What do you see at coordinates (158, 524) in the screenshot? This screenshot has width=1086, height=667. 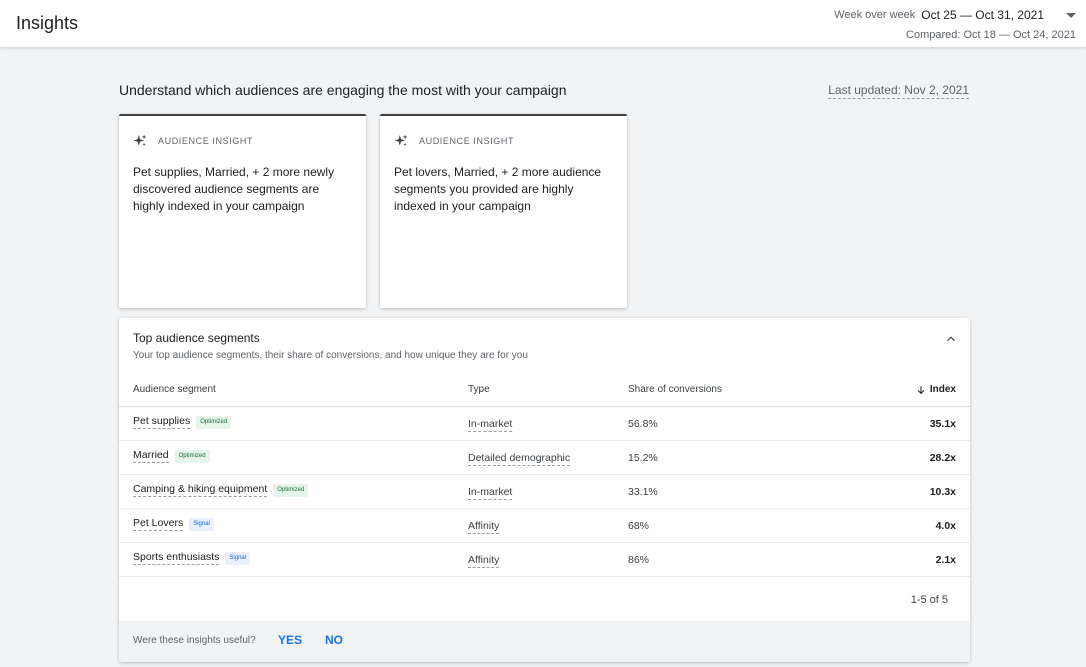 I see `segment-name: Pet Lovers` at bounding box center [158, 524].